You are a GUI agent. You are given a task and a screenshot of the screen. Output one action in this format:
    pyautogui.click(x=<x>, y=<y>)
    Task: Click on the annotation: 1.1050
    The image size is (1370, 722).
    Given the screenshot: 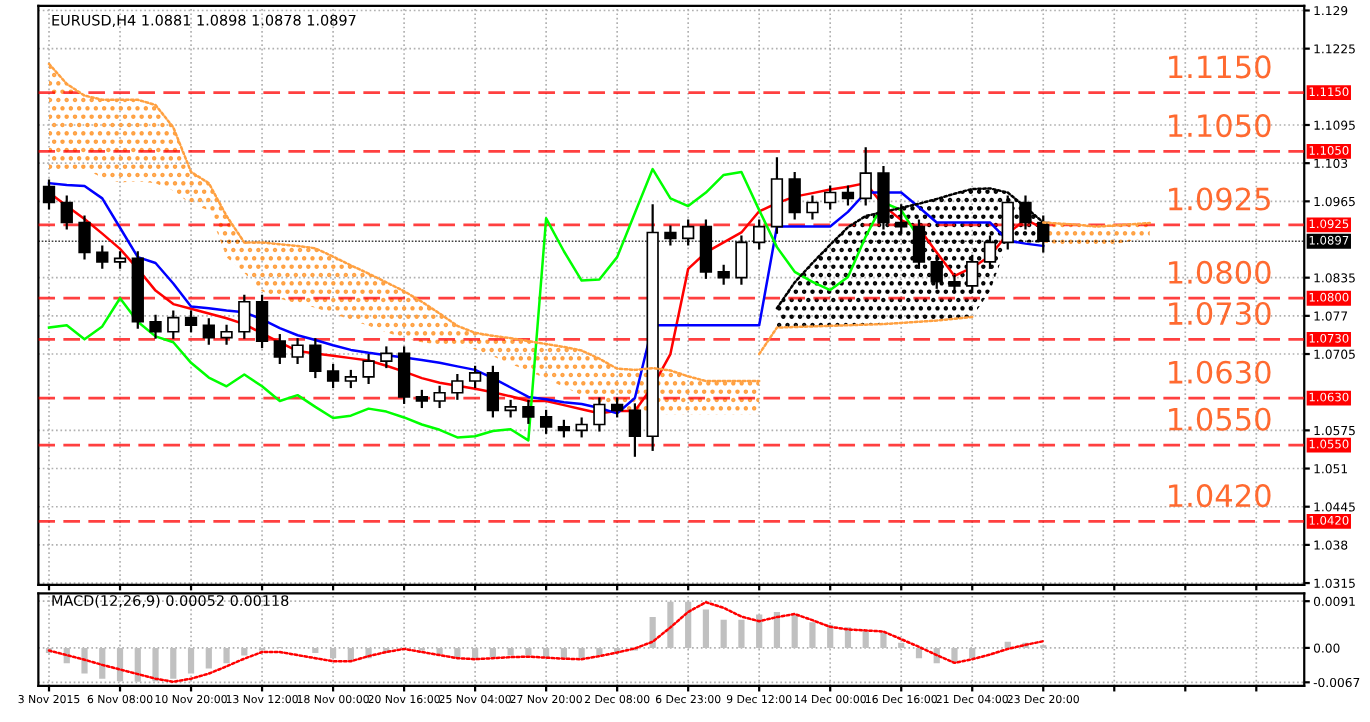 What is the action you would take?
    pyautogui.click(x=1220, y=126)
    